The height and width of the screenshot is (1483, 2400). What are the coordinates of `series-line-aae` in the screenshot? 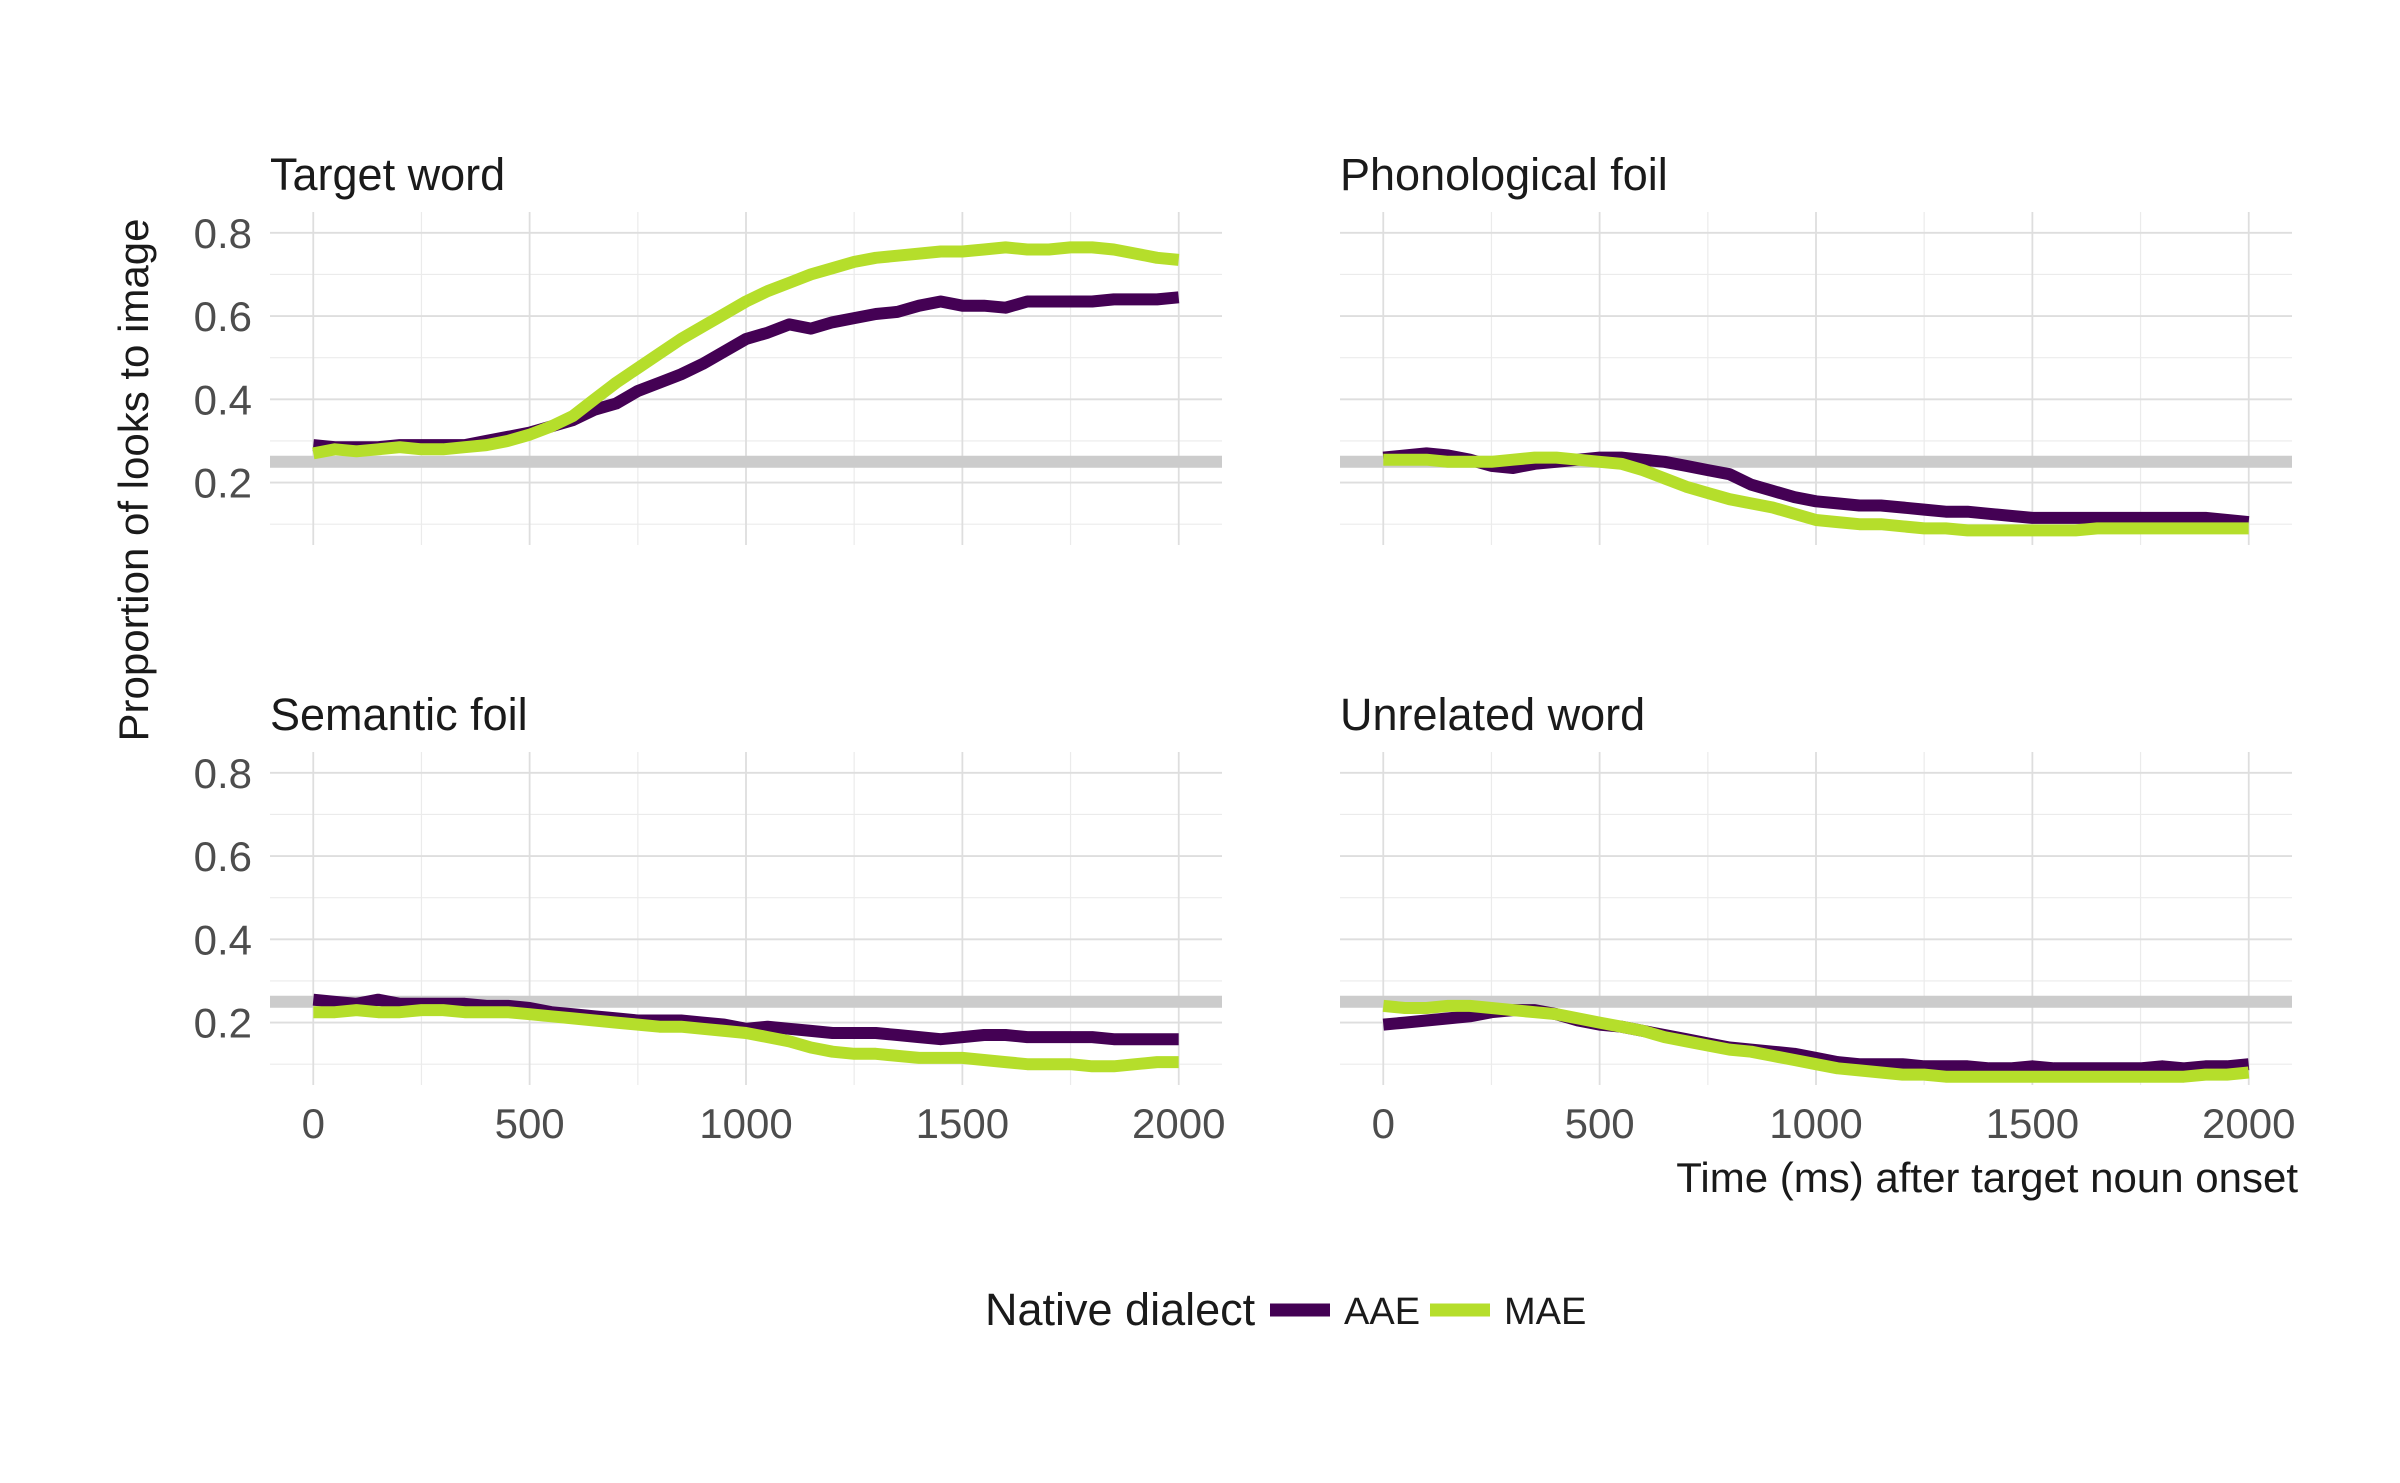 It's located at (1816, 488).